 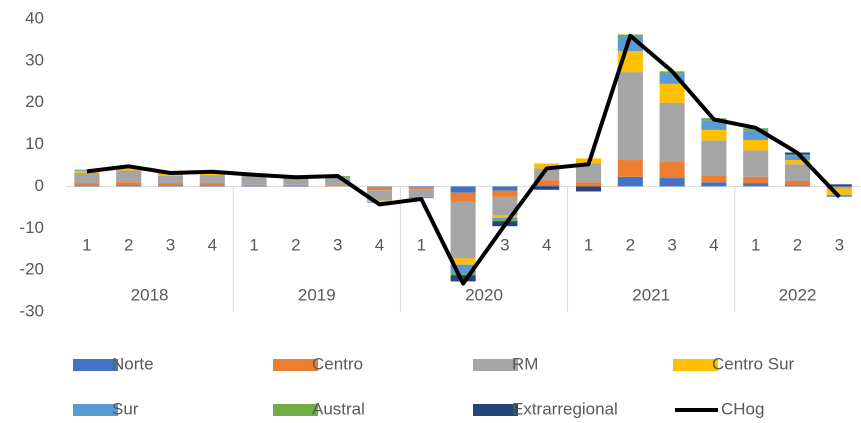 I want to click on legend-label: Austral, so click(x=338, y=408).